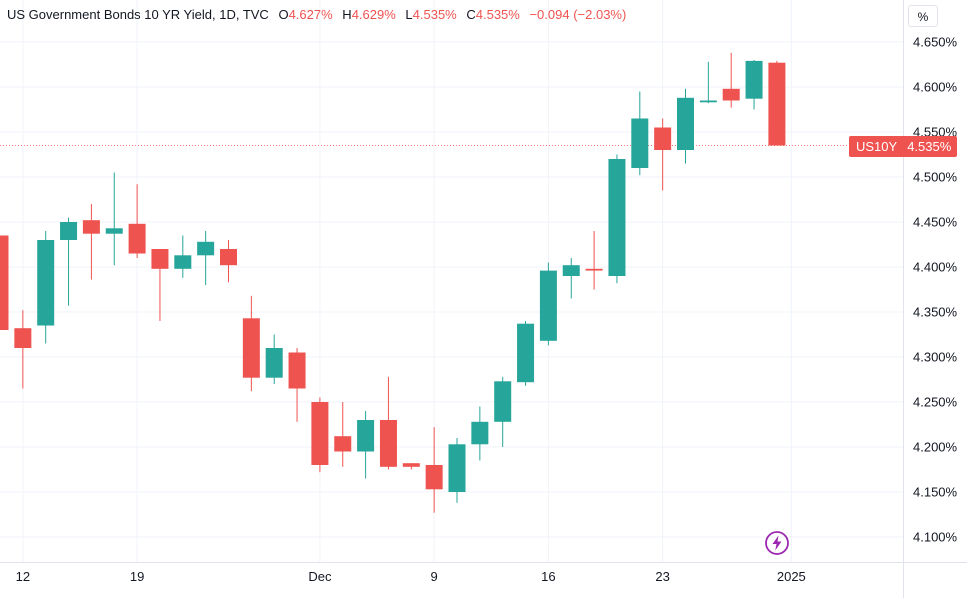 The height and width of the screenshot is (598, 967). What do you see at coordinates (935, 357) in the screenshot?
I see `y-tick-label: 4.300%` at bounding box center [935, 357].